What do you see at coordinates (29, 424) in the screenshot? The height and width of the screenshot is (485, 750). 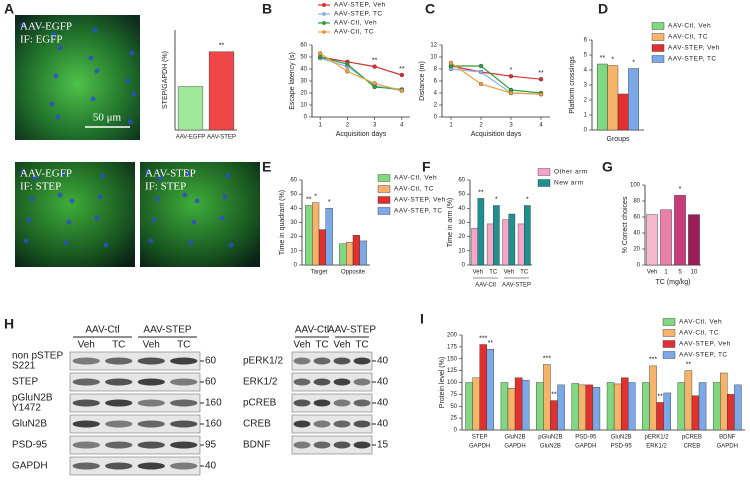 I see `row-label: GluN2B` at bounding box center [29, 424].